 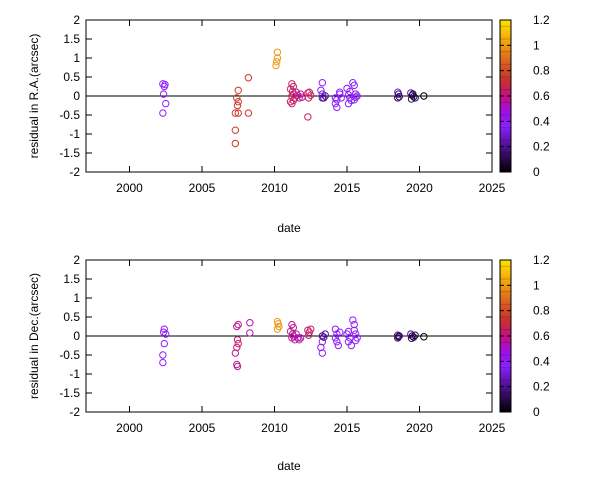 I want to click on colorbar-tick-label: 0.6, so click(x=541, y=96).